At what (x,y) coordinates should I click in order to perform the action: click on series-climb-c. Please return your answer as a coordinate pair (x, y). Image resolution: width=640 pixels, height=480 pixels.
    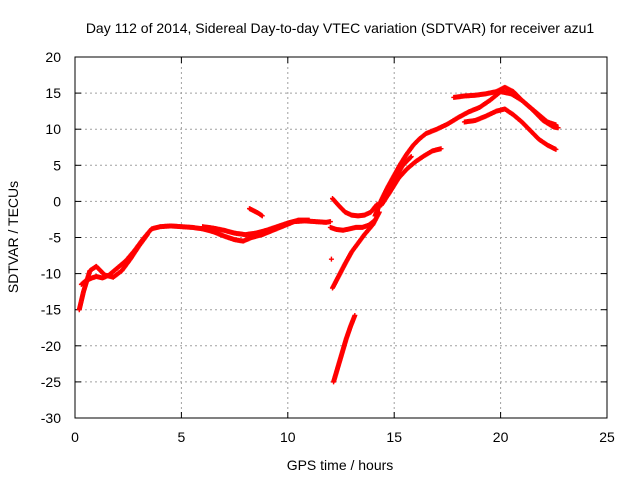
    Looking at the image, I should click on (398, 175).